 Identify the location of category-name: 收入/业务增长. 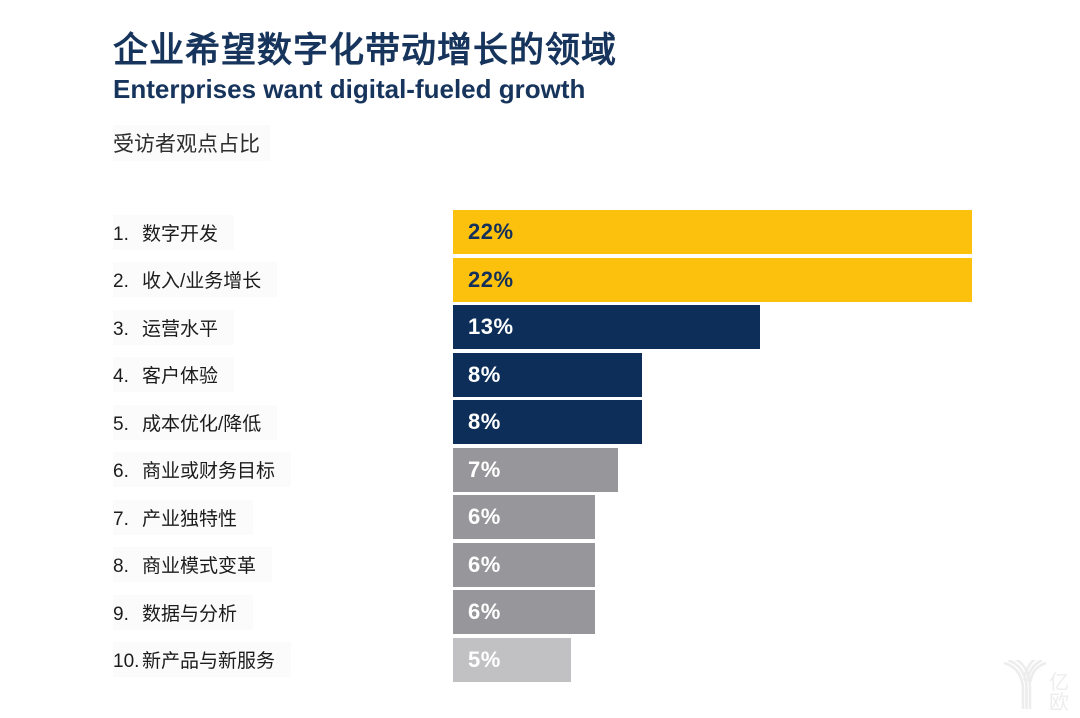
(202, 281).